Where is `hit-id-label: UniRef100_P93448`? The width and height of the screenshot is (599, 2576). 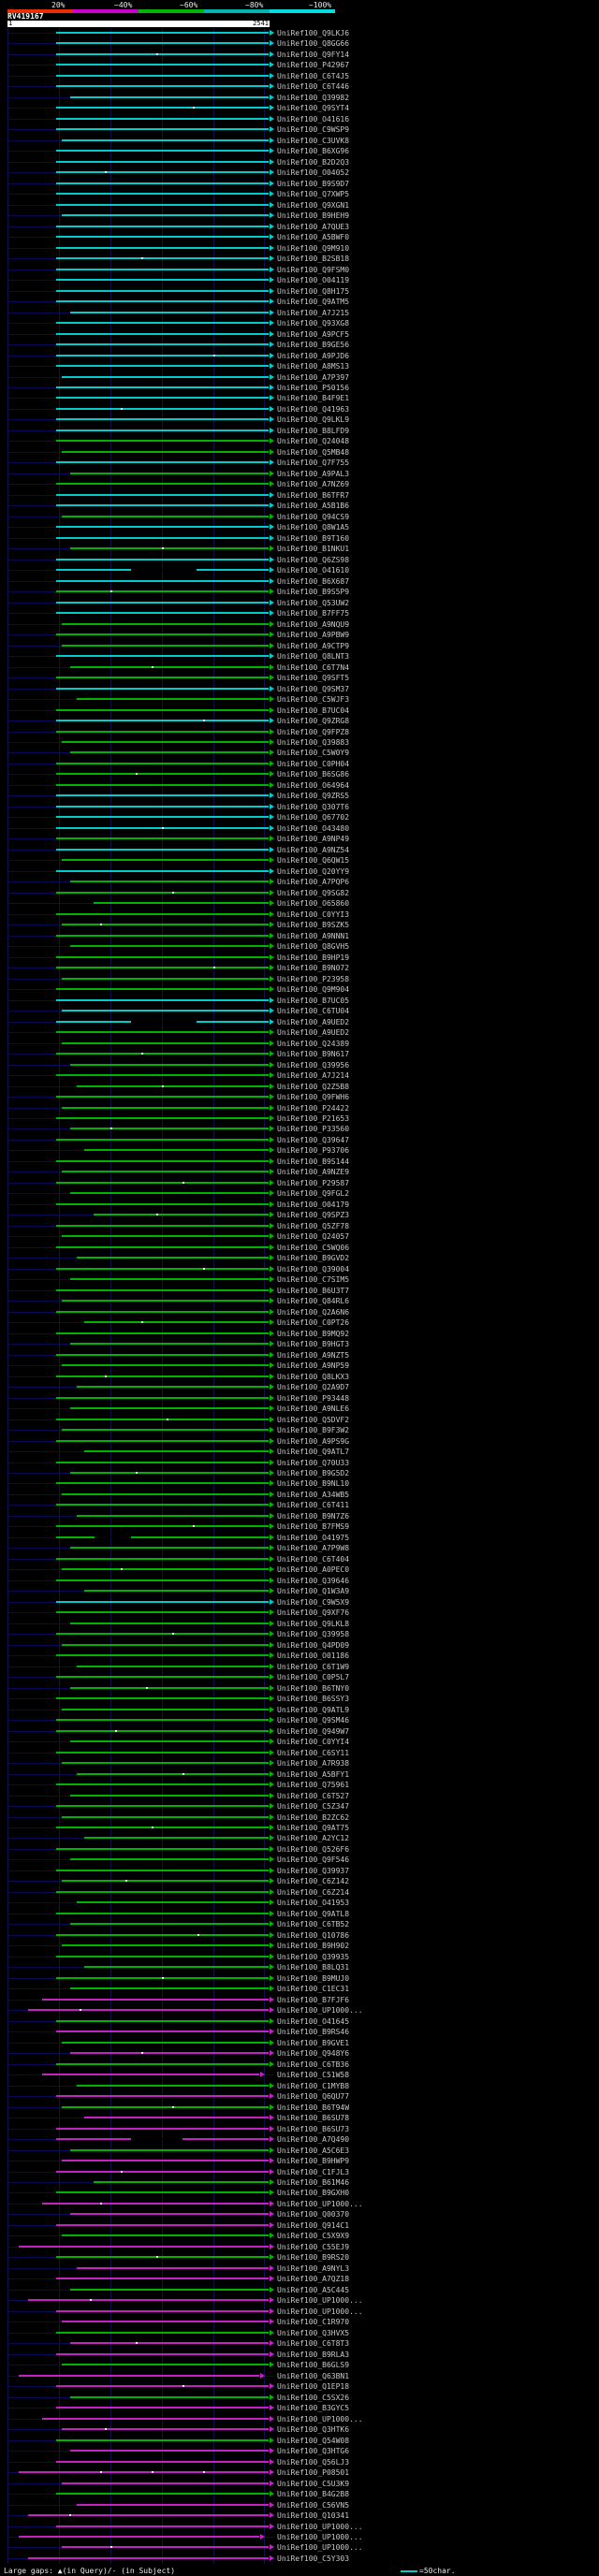
hit-id-label: UniRef100_P93448 is located at coordinates (313, 1398).